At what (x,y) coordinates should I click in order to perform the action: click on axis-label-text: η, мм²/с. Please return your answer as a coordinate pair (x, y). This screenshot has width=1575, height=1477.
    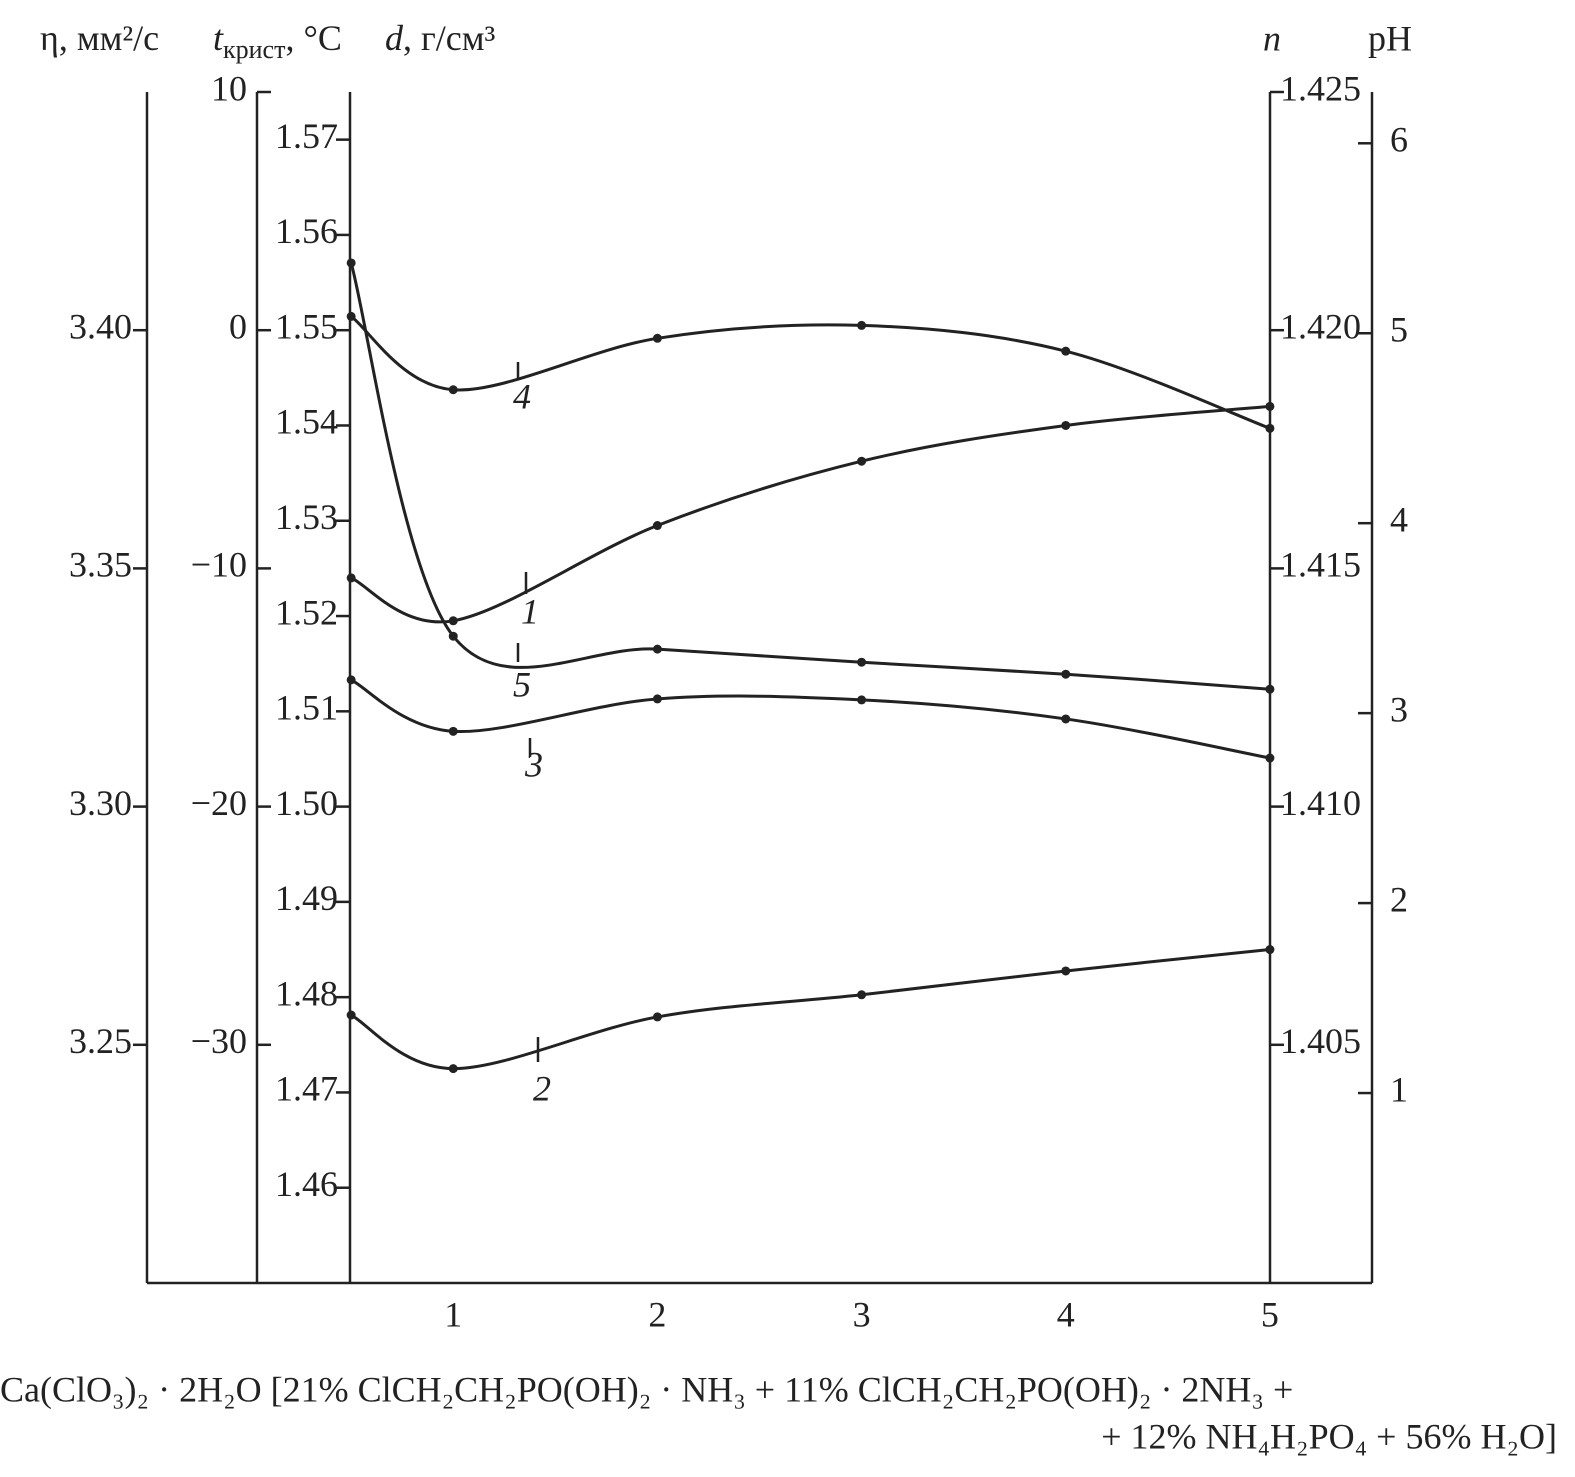
    Looking at the image, I should click on (99, 38).